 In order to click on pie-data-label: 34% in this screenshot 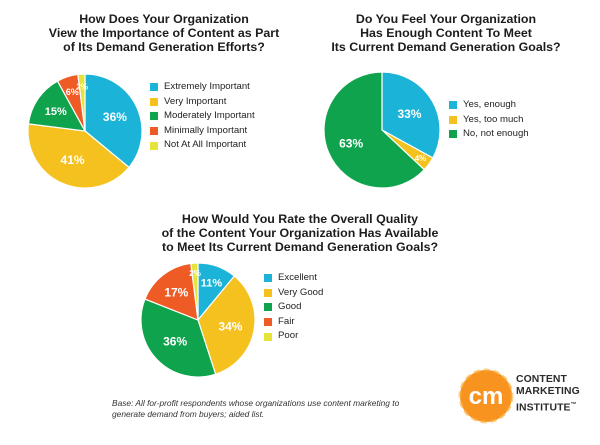, I will do `click(230, 326)`.